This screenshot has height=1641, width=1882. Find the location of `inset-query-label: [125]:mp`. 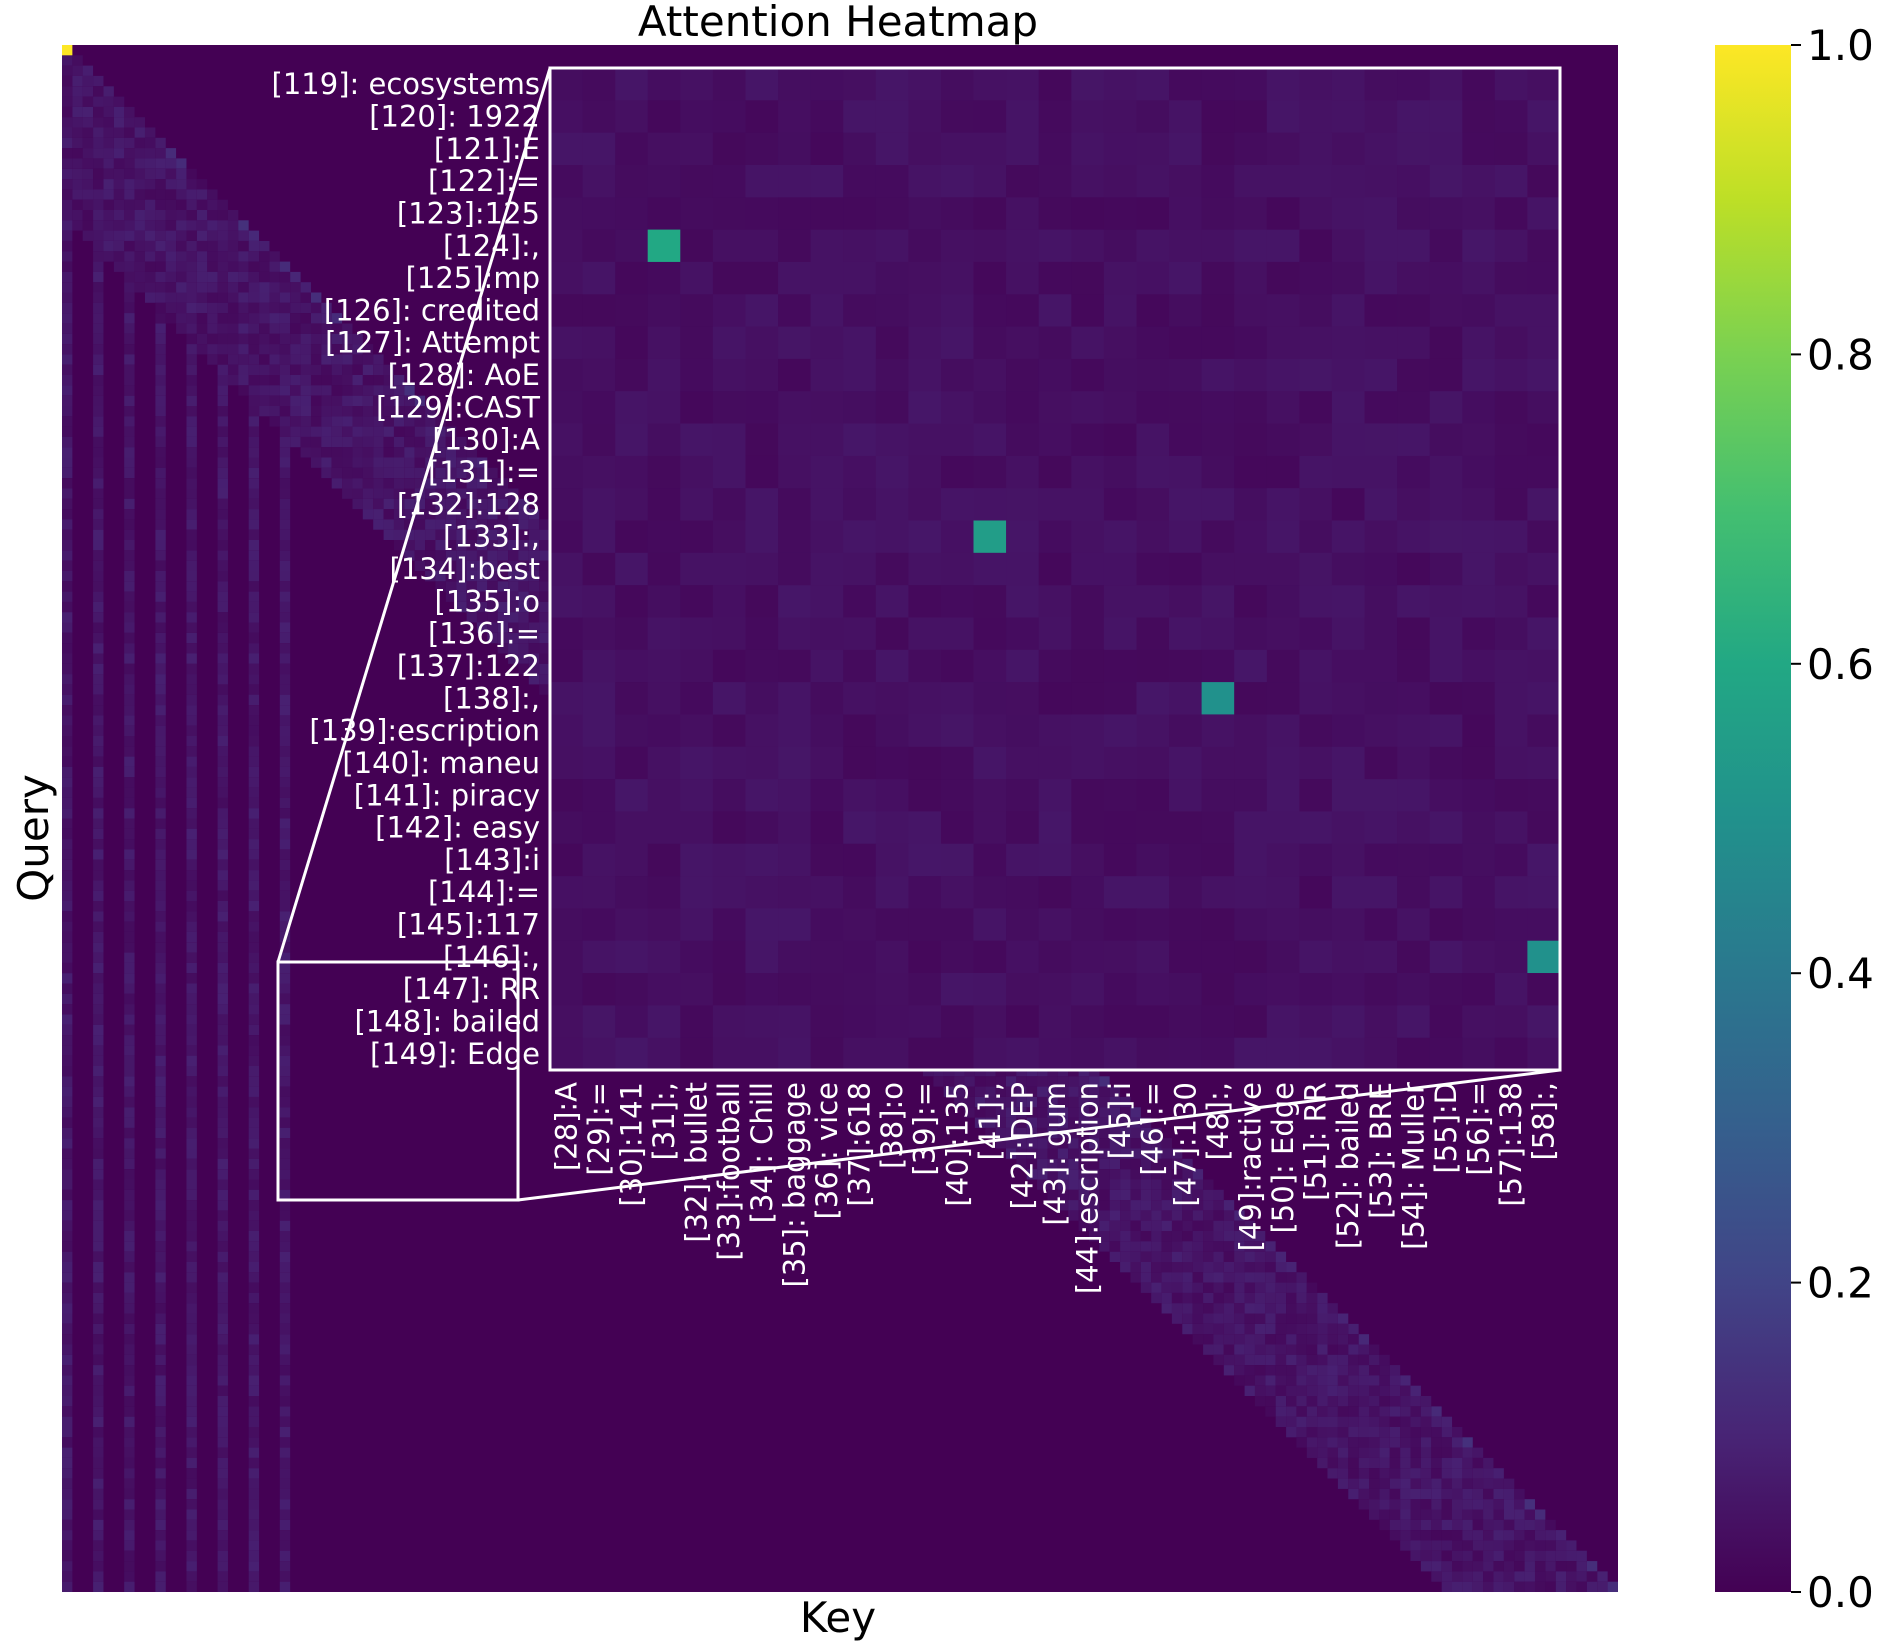

inset-query-label: [125]:mp is located at coordinates (473, 278).